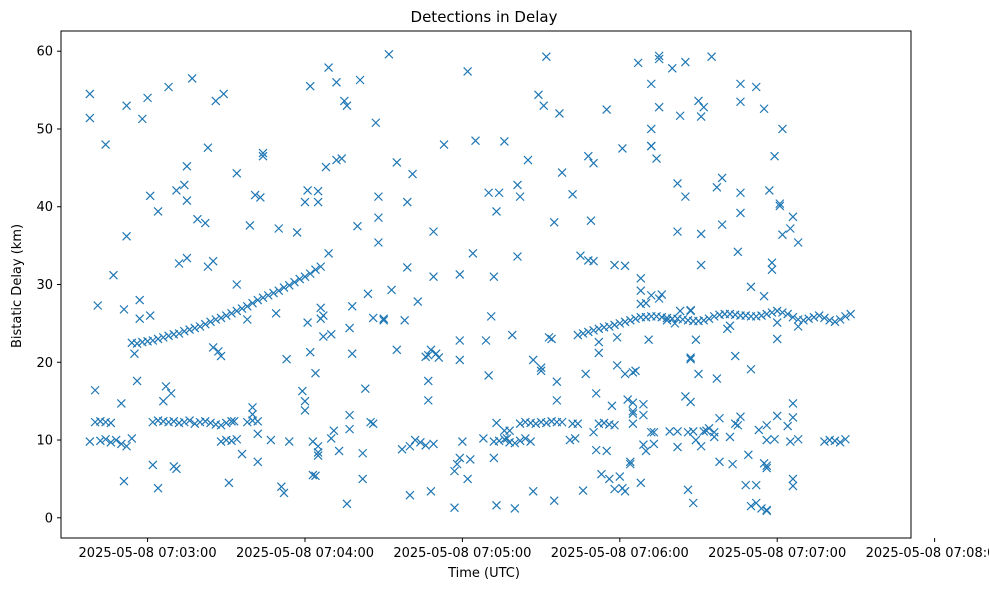  Describe the element at coordinates (484, 17) in the screenshot. I see `chart-title: Detections in Delay` at that location.